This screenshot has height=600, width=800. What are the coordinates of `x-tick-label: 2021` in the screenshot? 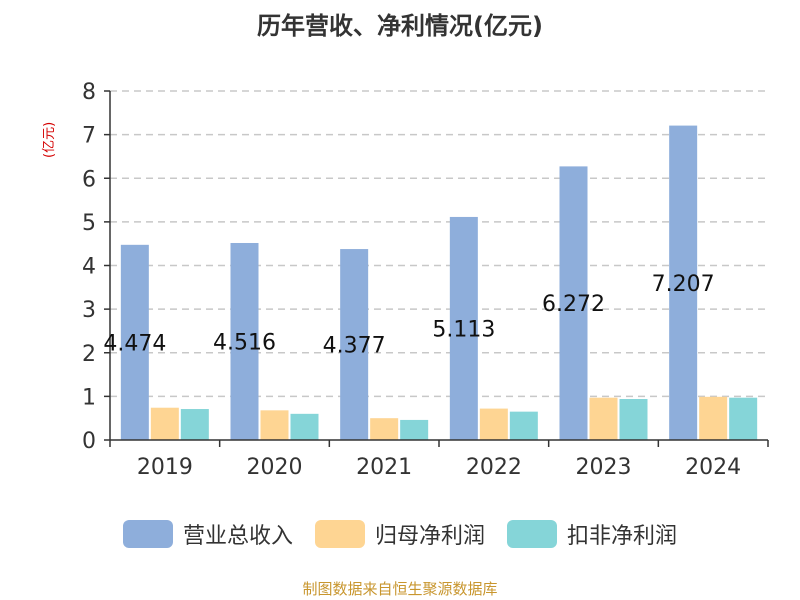 It's located at (384, 467).